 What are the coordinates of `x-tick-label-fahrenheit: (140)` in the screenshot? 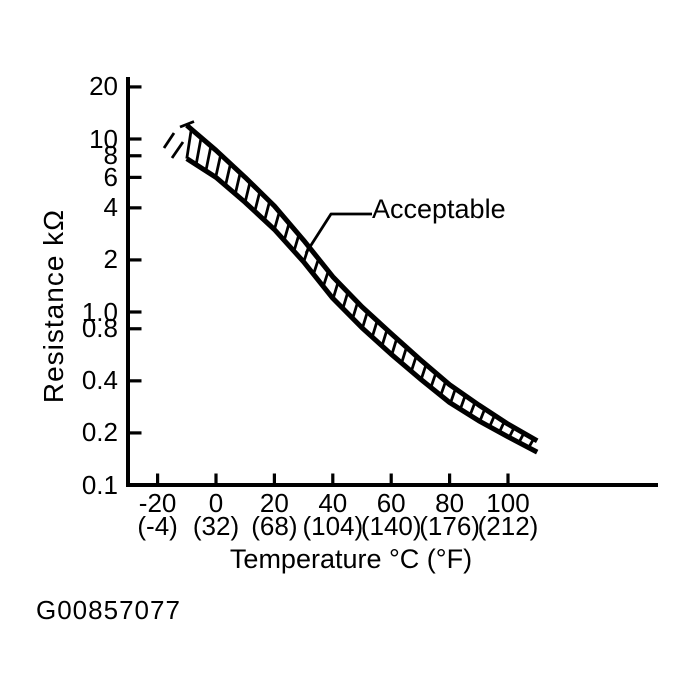 It's located at (391, 526).